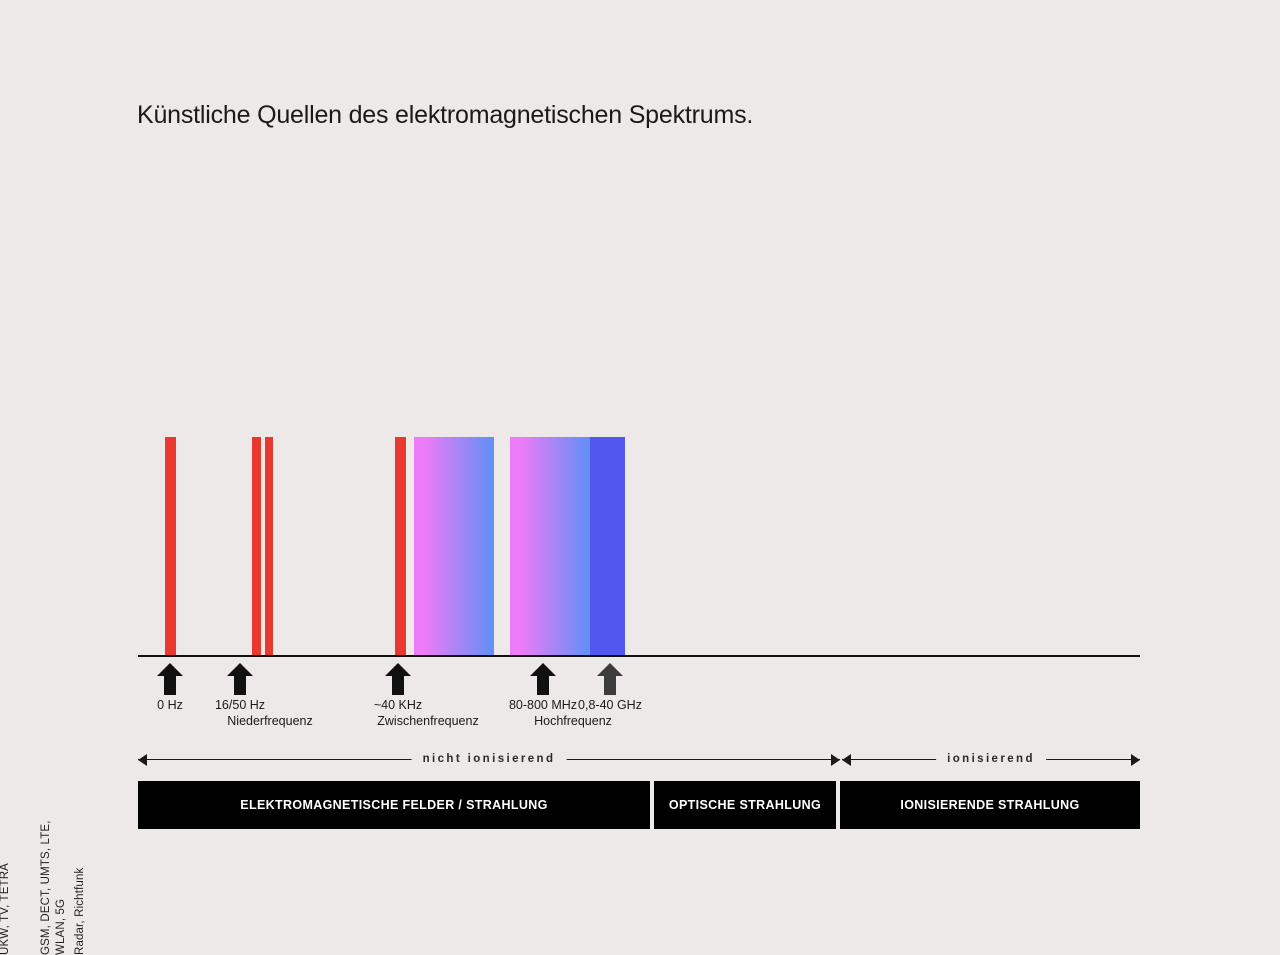 This screenshot has width=1280, height=955. What do you see at coordinates (256, 546) in the screenshot?
I see `spectrum-band-netz-a` at bounding box center [256, 546].